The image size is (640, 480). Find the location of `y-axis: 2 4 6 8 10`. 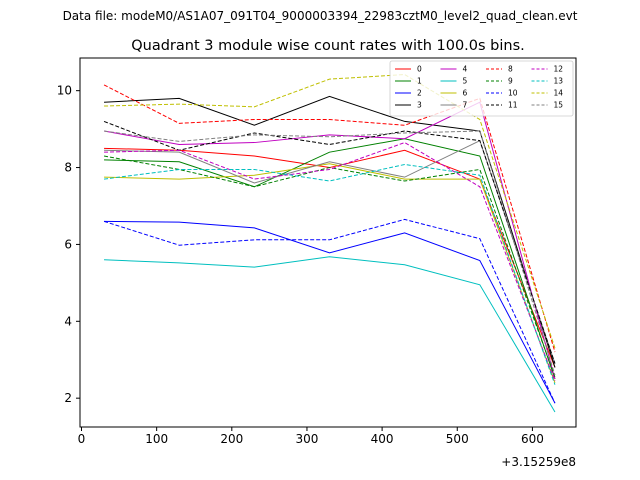

y-axis: 2 4 6 8 10 is located at coordinates (68, 244).